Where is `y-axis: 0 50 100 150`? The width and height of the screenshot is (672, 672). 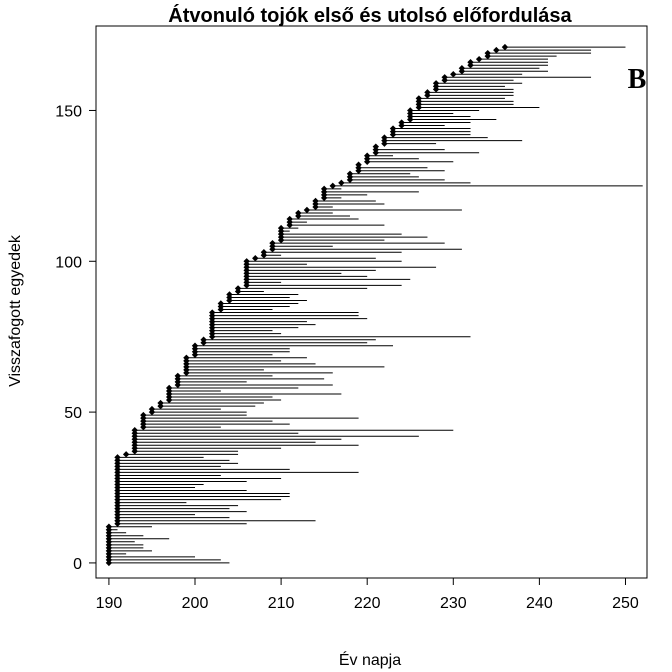
y-axis: 0 50 100 150 is located at coordinates (75, 338).